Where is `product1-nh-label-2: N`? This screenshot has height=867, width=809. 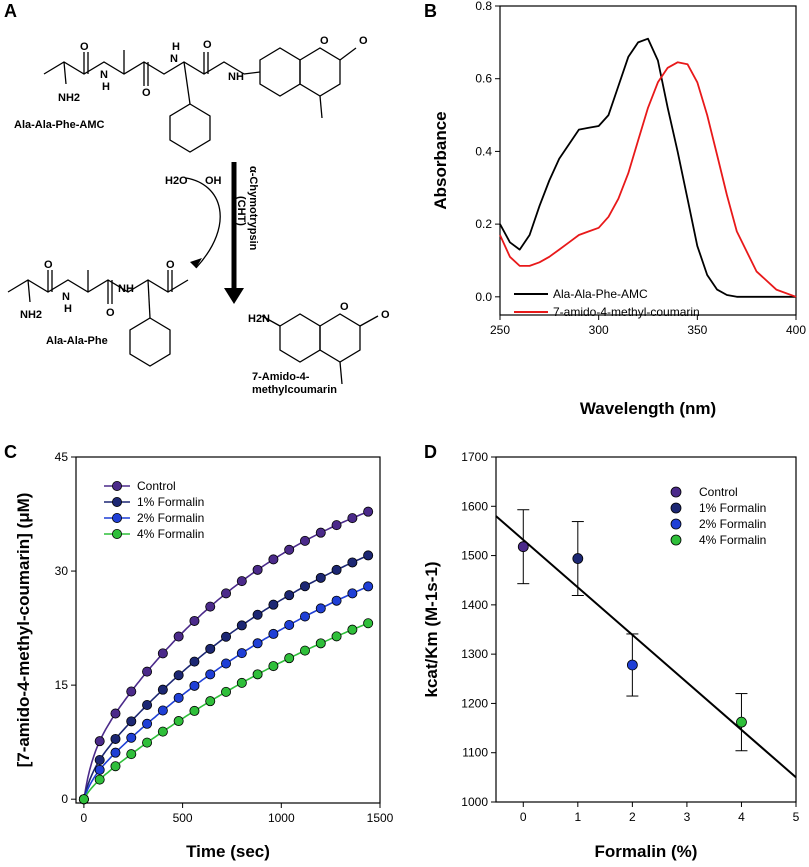
product1-nh-label-2: N is located at coordinates (122, 289).